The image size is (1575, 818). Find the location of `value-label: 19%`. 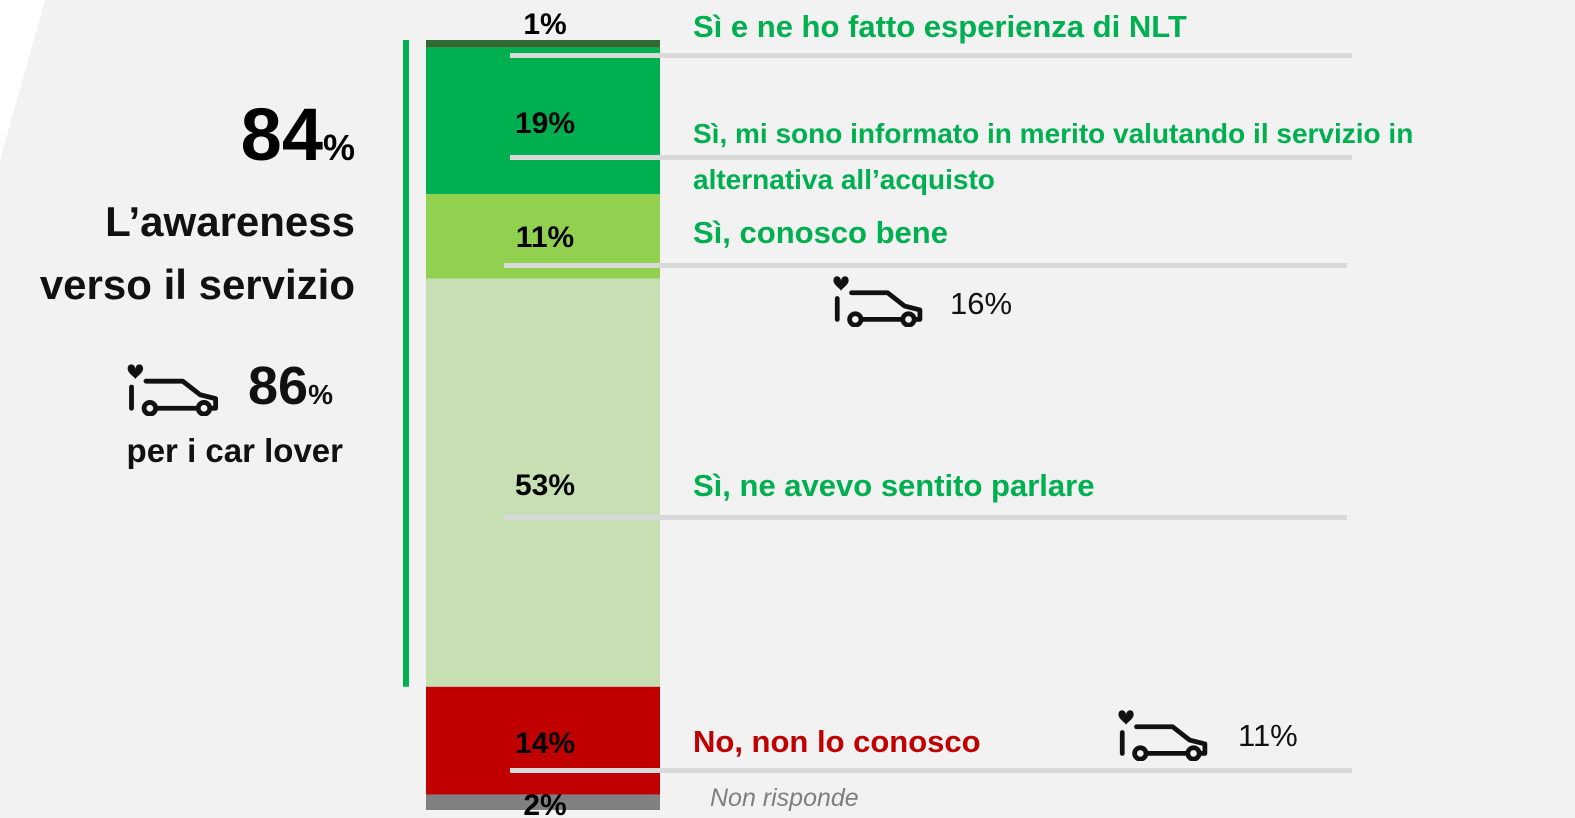

value-label: 19% is located at coordinates (545, 123).